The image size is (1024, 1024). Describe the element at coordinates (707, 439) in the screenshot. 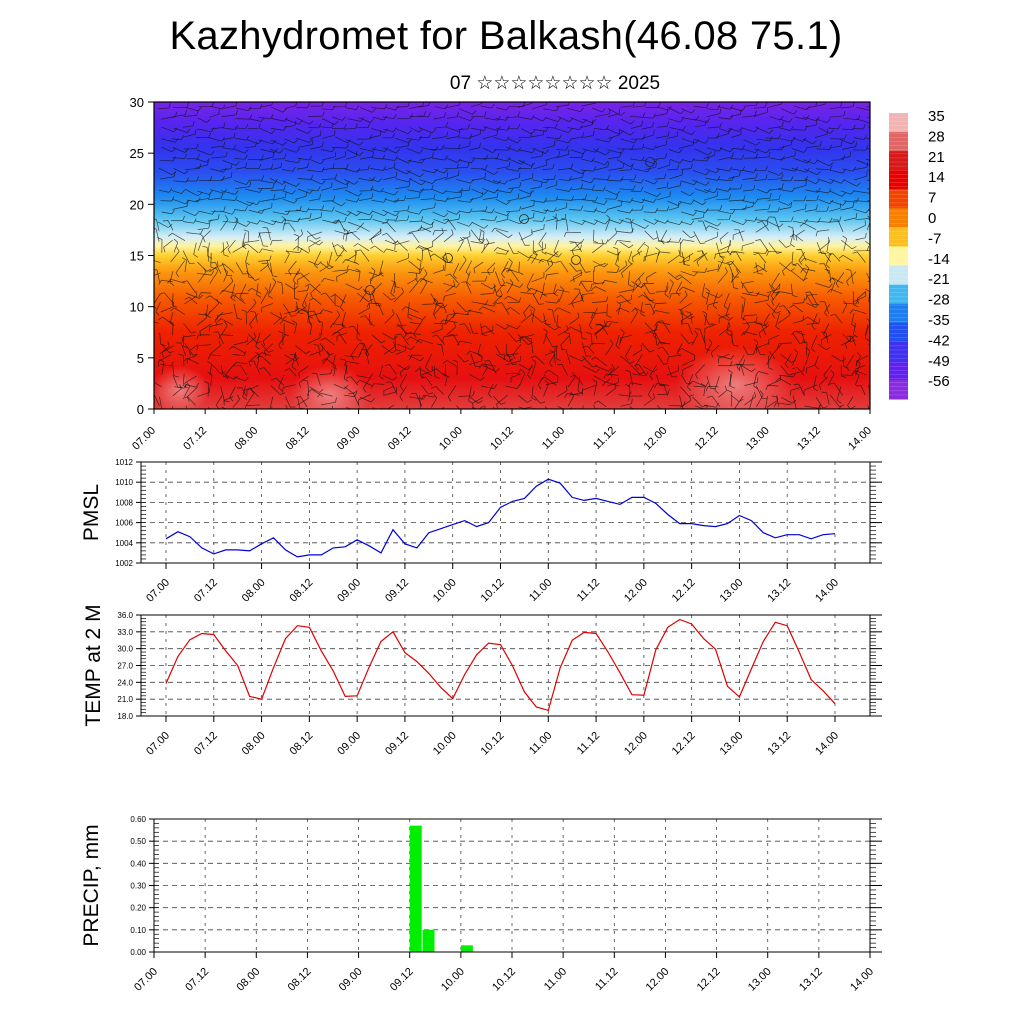

I see `heatmap-x-tick-label: 12.12` at that location.